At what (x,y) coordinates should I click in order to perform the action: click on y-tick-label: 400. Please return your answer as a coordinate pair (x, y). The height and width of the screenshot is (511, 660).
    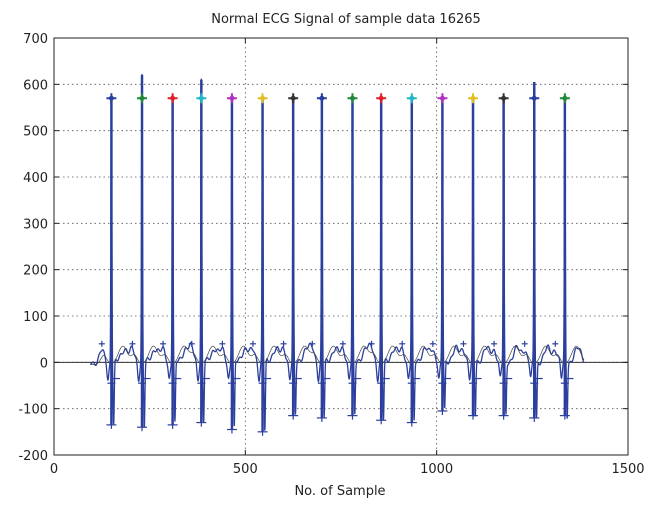
    Looking at the image, I should click on (35, 178).